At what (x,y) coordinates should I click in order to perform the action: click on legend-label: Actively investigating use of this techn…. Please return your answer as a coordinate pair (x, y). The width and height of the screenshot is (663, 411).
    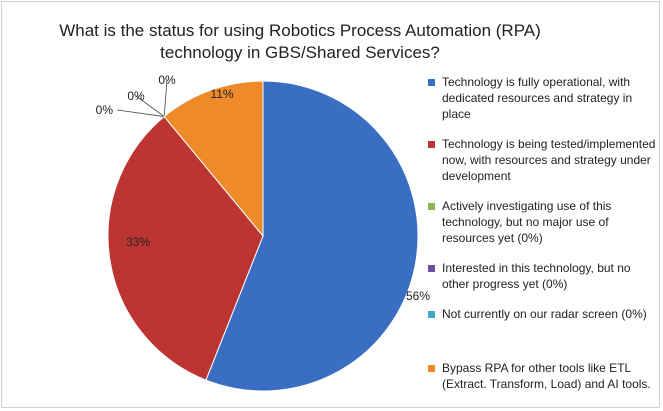
    Looking at the image, I should click on (527, 222).